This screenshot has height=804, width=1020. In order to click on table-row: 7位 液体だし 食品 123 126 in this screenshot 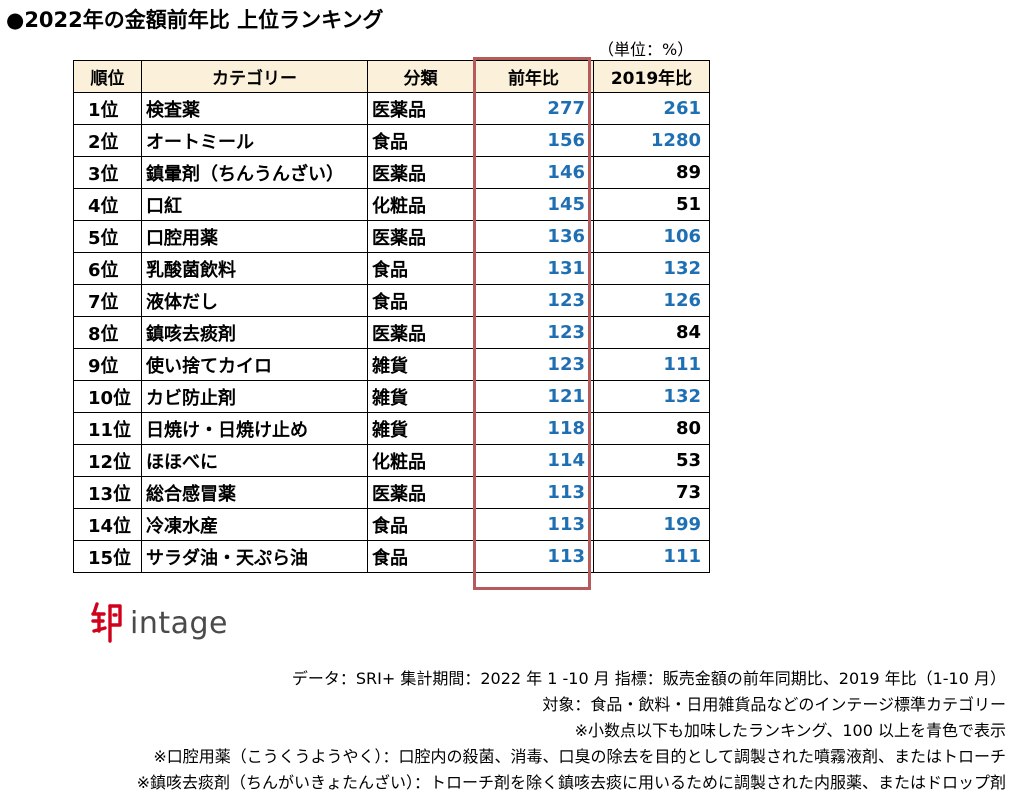, I will do `click(391, 300)`.